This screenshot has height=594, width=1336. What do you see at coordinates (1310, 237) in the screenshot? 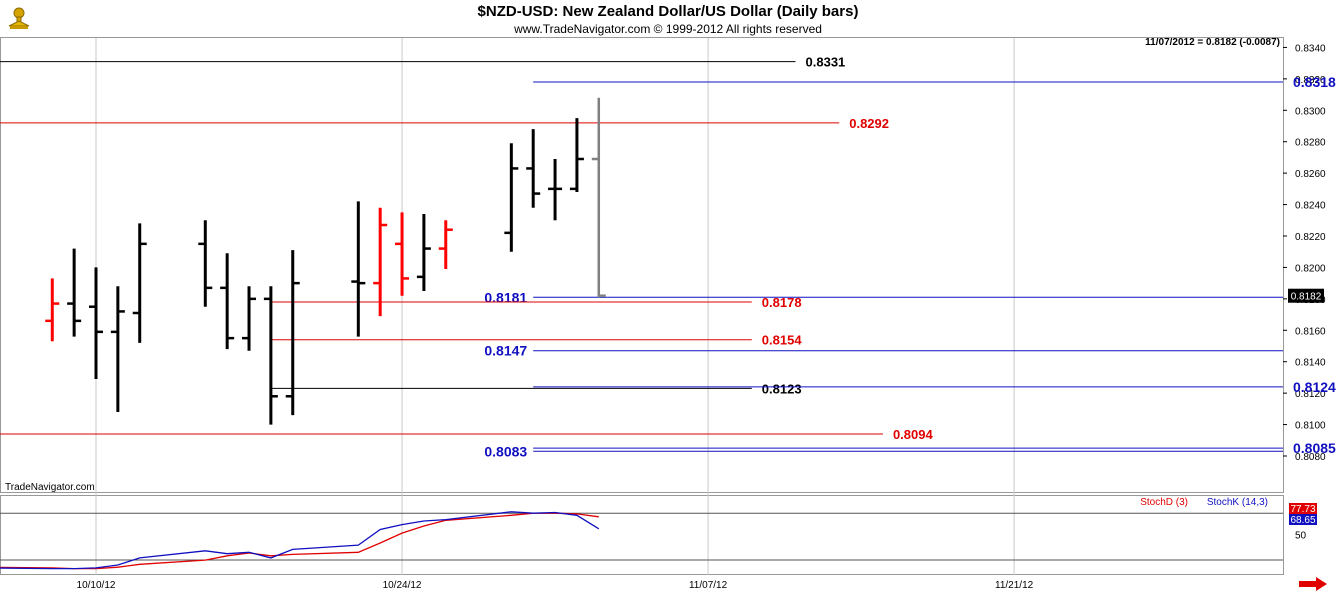
I see `y-tick-label: 0.8220` at bounding box center [1310, 237].